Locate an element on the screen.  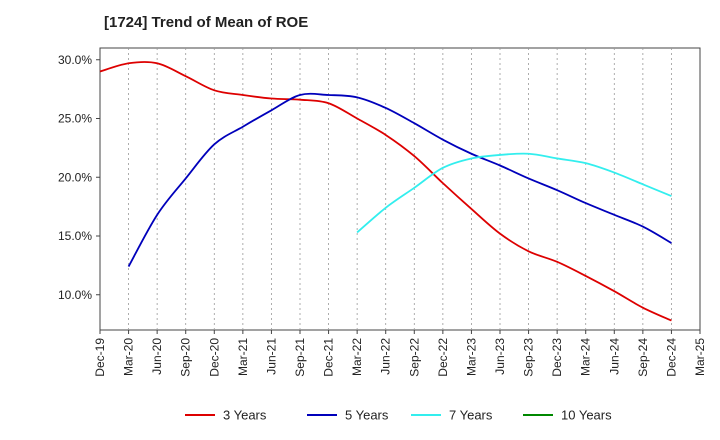
x-tick-label: Mar-21 is located at coordinates (243, 357).